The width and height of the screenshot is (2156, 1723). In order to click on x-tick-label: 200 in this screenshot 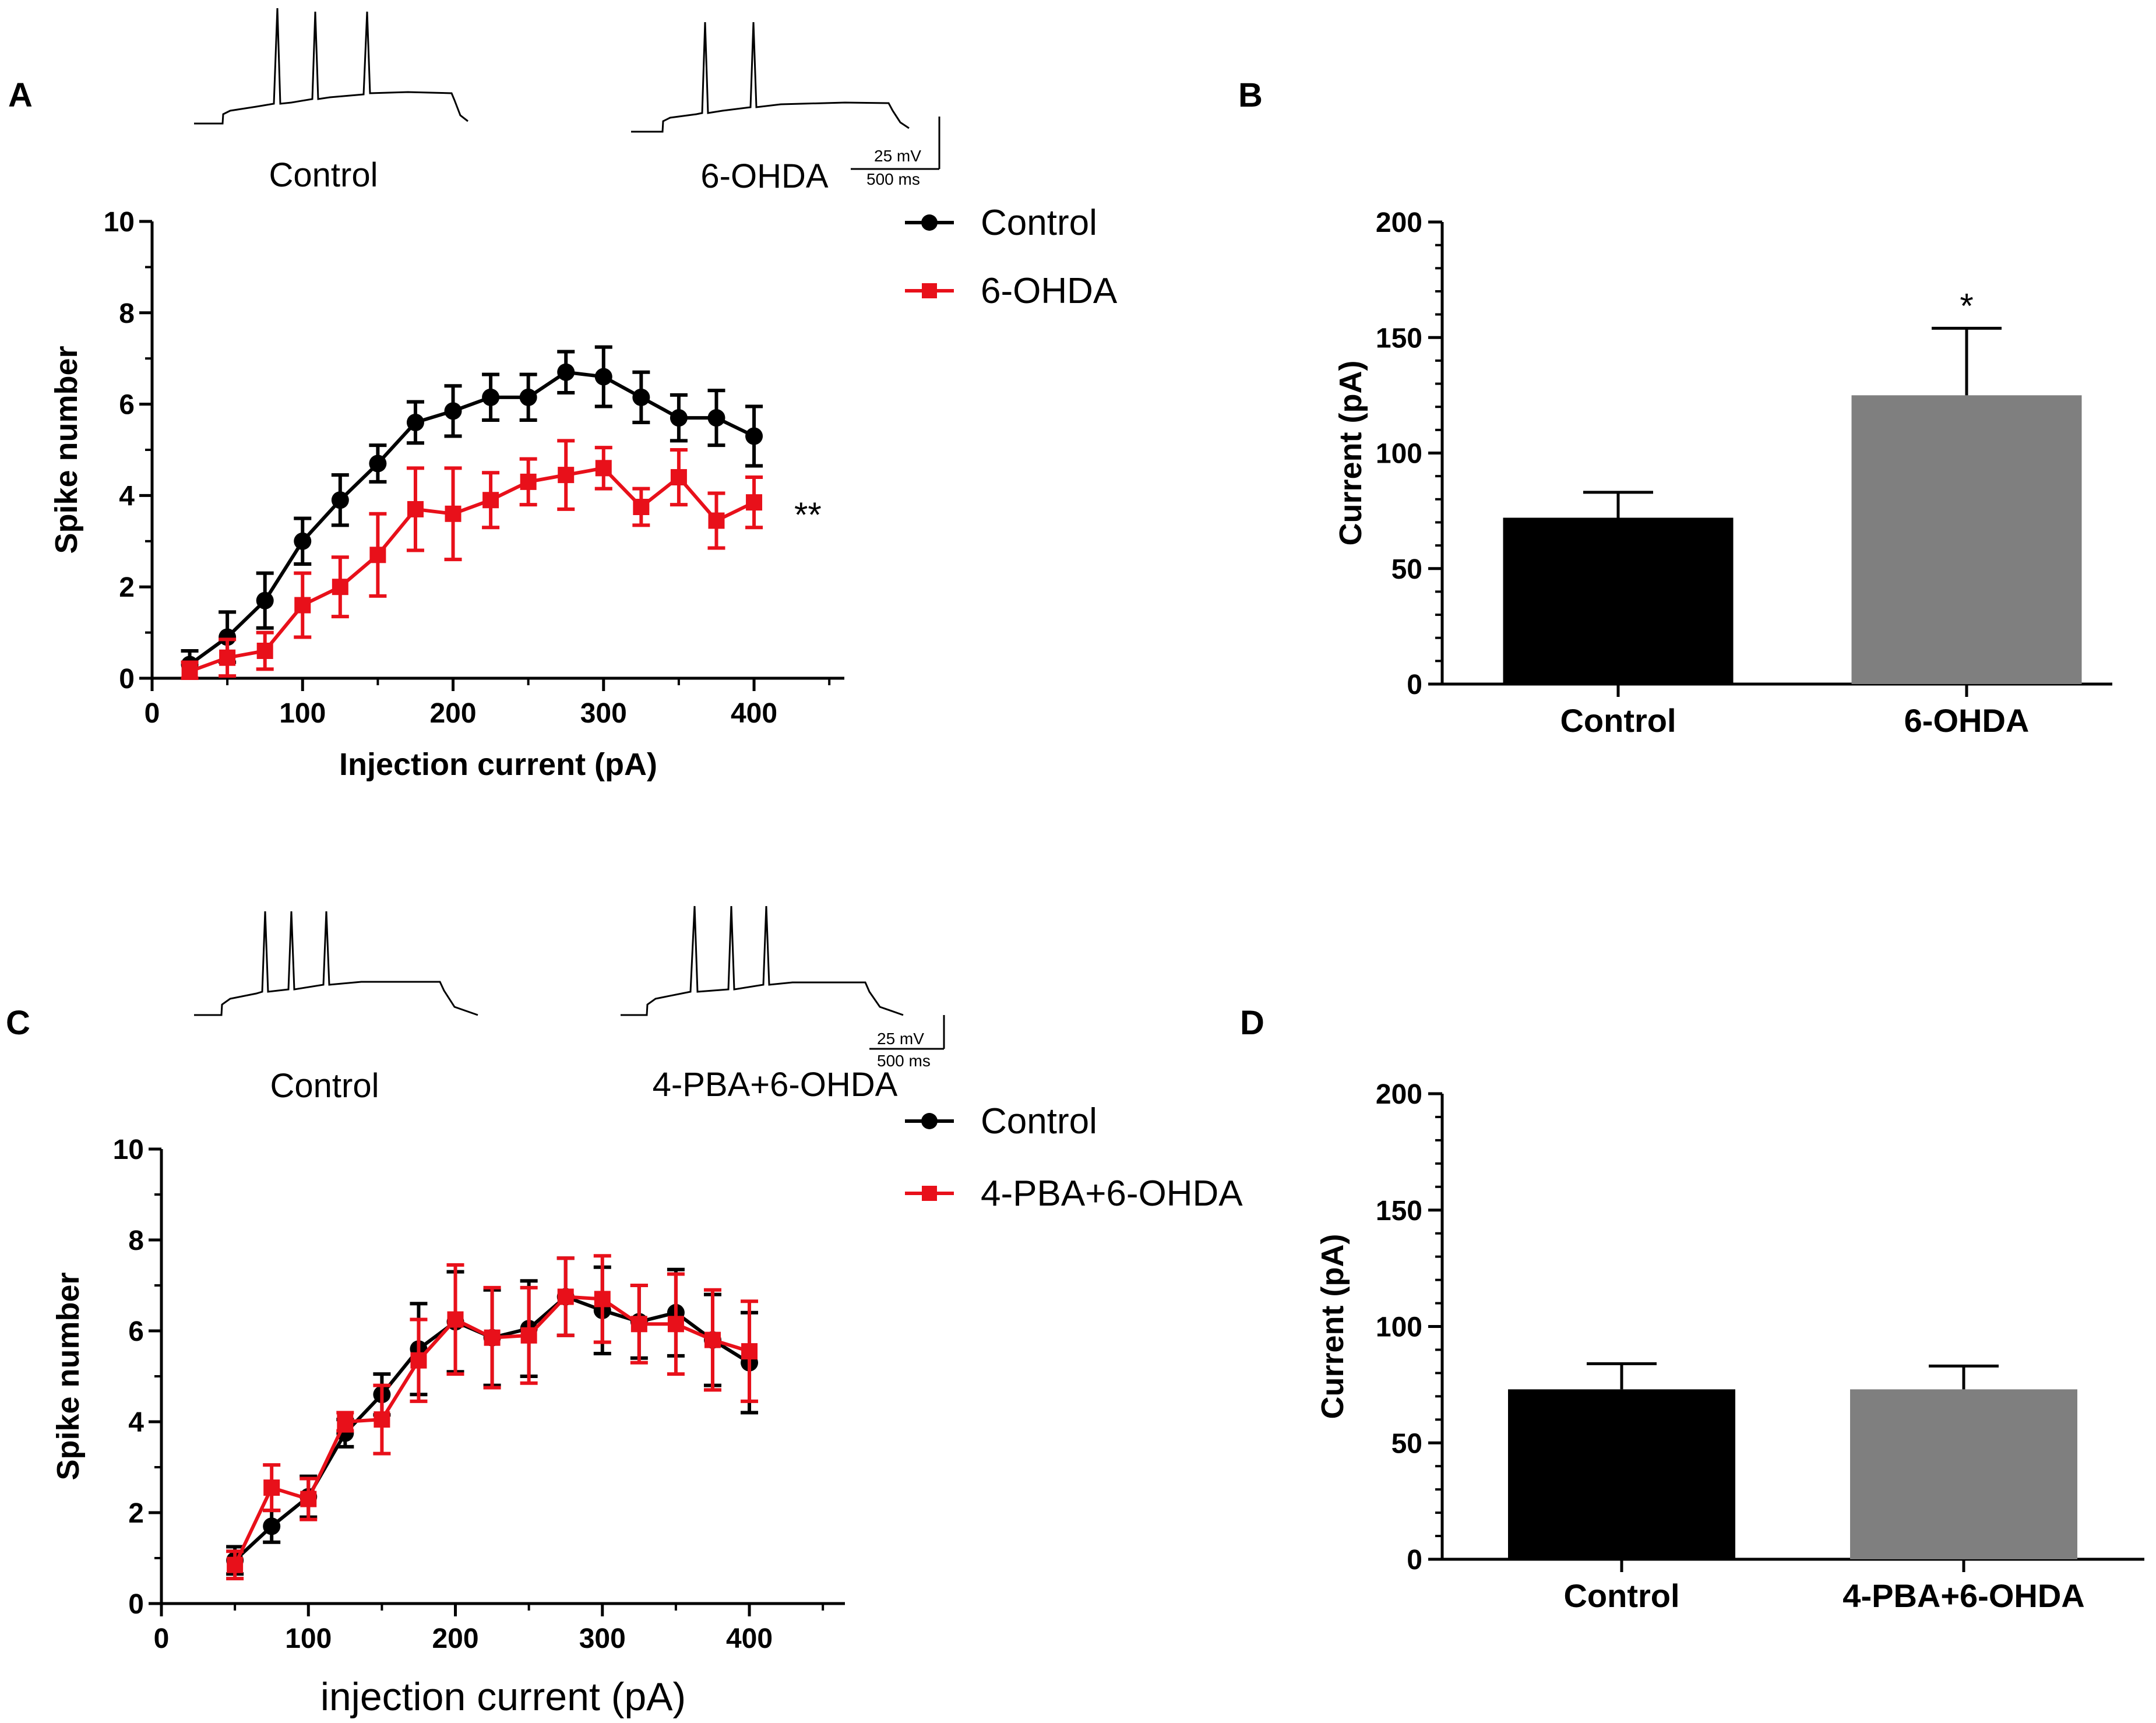, I will do `click(453, 713)`.